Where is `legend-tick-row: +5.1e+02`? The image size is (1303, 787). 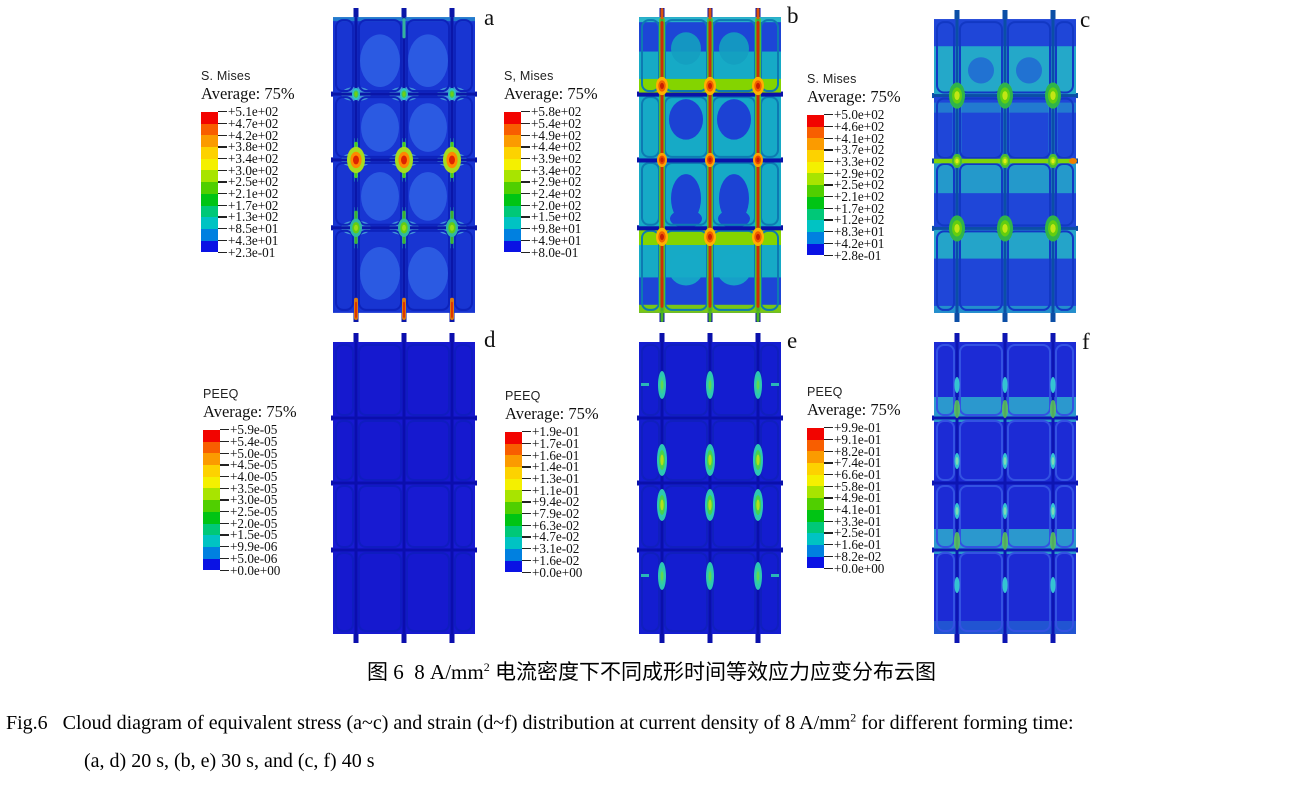 legend-tick-row: +5.1e+02 is located at coordinates (248, 112).